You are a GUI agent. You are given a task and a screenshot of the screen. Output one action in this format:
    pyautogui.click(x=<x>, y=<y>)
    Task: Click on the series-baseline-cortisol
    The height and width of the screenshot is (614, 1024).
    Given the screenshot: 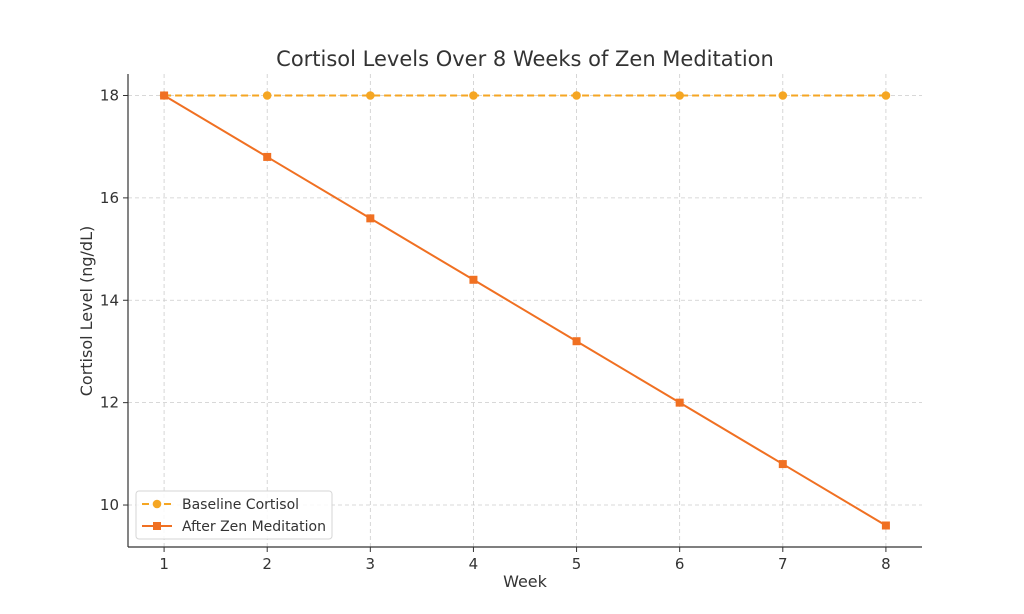 What is the action you would take?
    pyautogui.click(x=525, y=95)
    